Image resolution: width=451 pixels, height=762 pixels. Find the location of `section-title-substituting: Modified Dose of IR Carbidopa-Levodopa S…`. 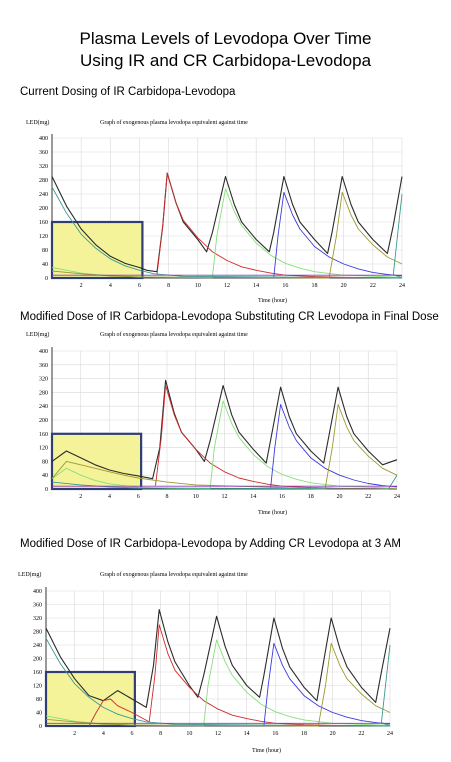

section-title-substituting: Modified Dose of IR Carbidopa-Levodopa S… is located at coordinates (229, 317).